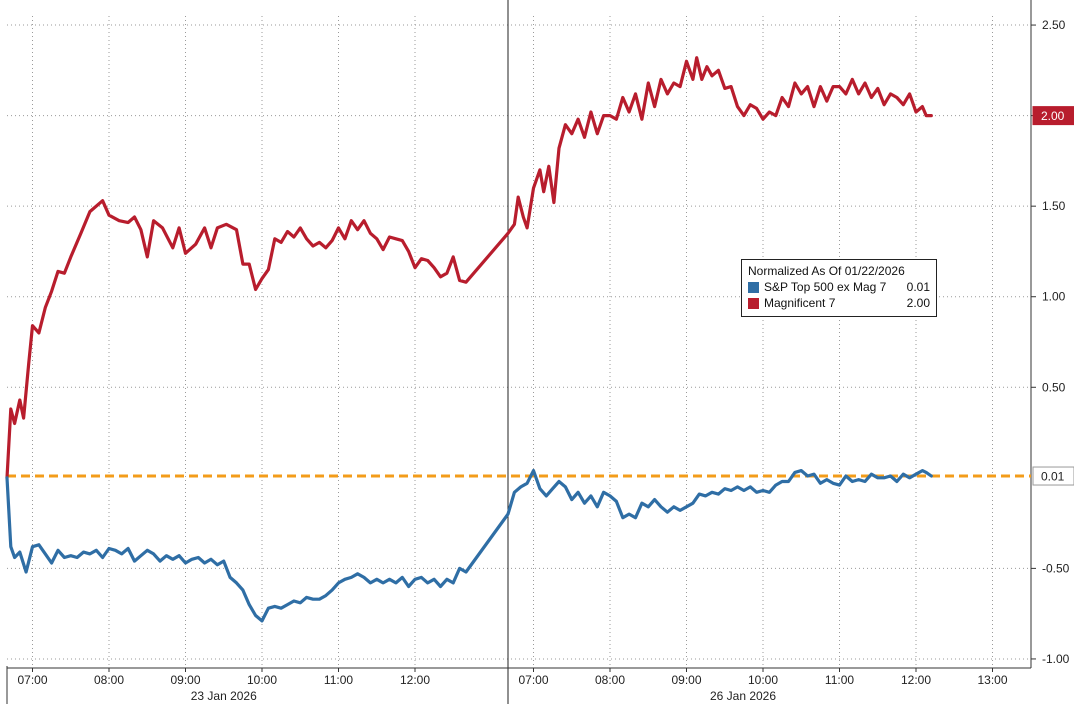  What do you see at coordinates (826, 271) in the screenshot?
I see `legend-title: Normalized As Of 01/22/2026` at bounding box center [826, 271].